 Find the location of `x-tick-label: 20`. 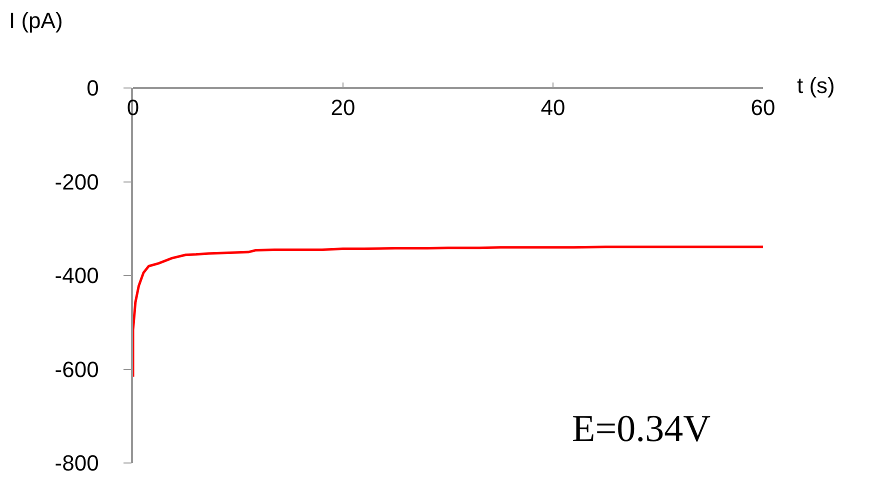

x-tick-label: 20 is located at coordinates (343, 107).